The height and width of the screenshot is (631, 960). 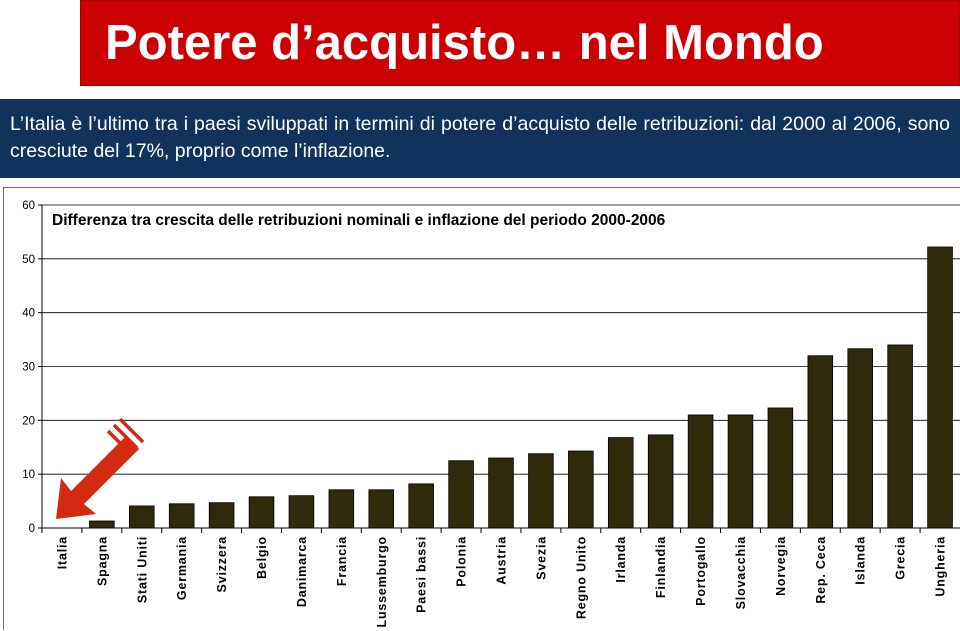 I want to click on x-tick-label: Spagna, so click(x=102, y=561).